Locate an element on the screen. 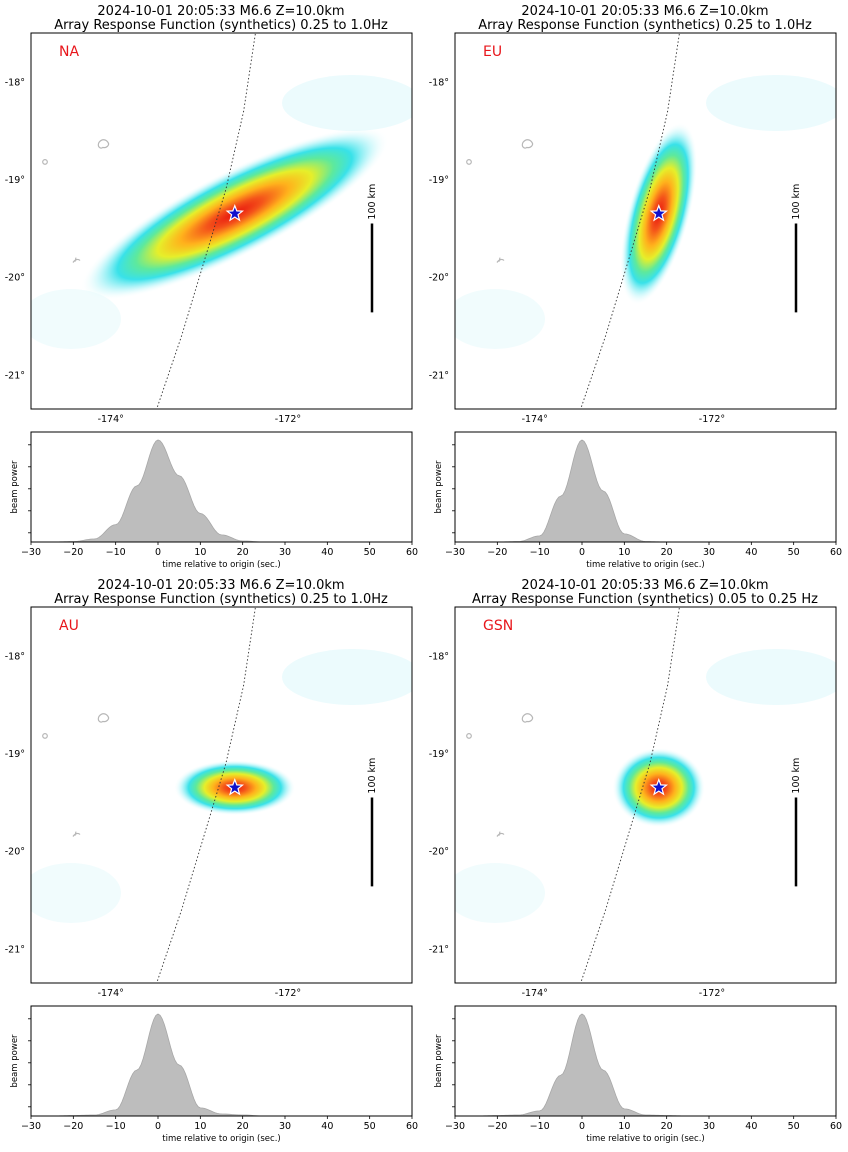  network-label: GSN is located at coordinates (498, 626).